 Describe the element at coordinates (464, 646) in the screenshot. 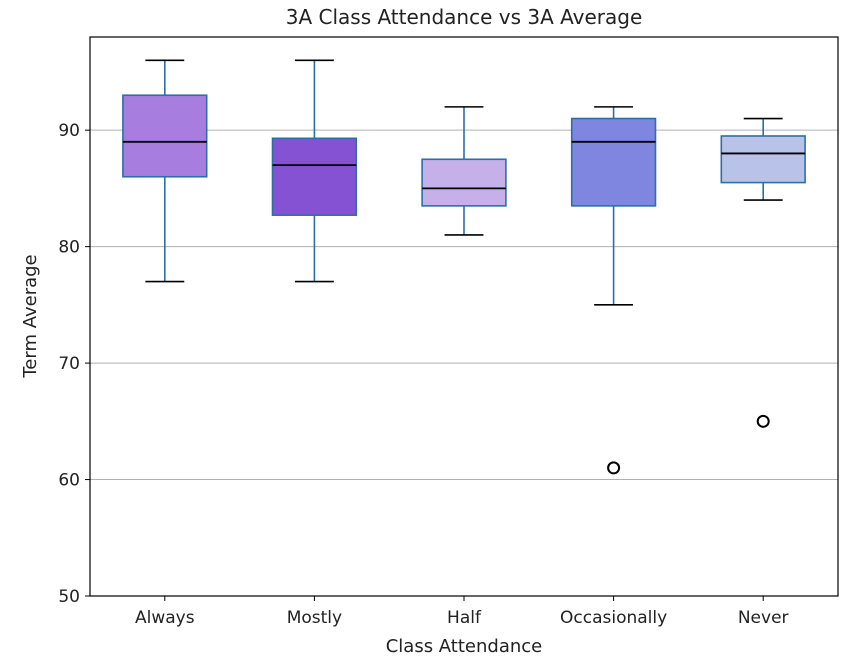

I see `x-axis-label: Class Attendance` at that location.